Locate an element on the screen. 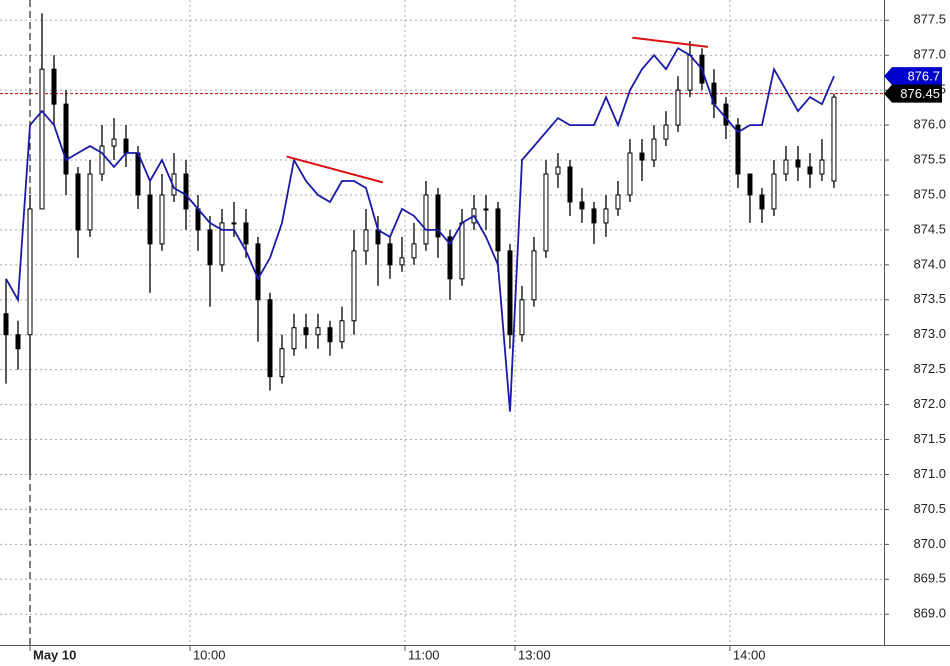 This screenshot has height=666, width=950. y-tick-label: 875.5 is located at coordinates (929, 158).